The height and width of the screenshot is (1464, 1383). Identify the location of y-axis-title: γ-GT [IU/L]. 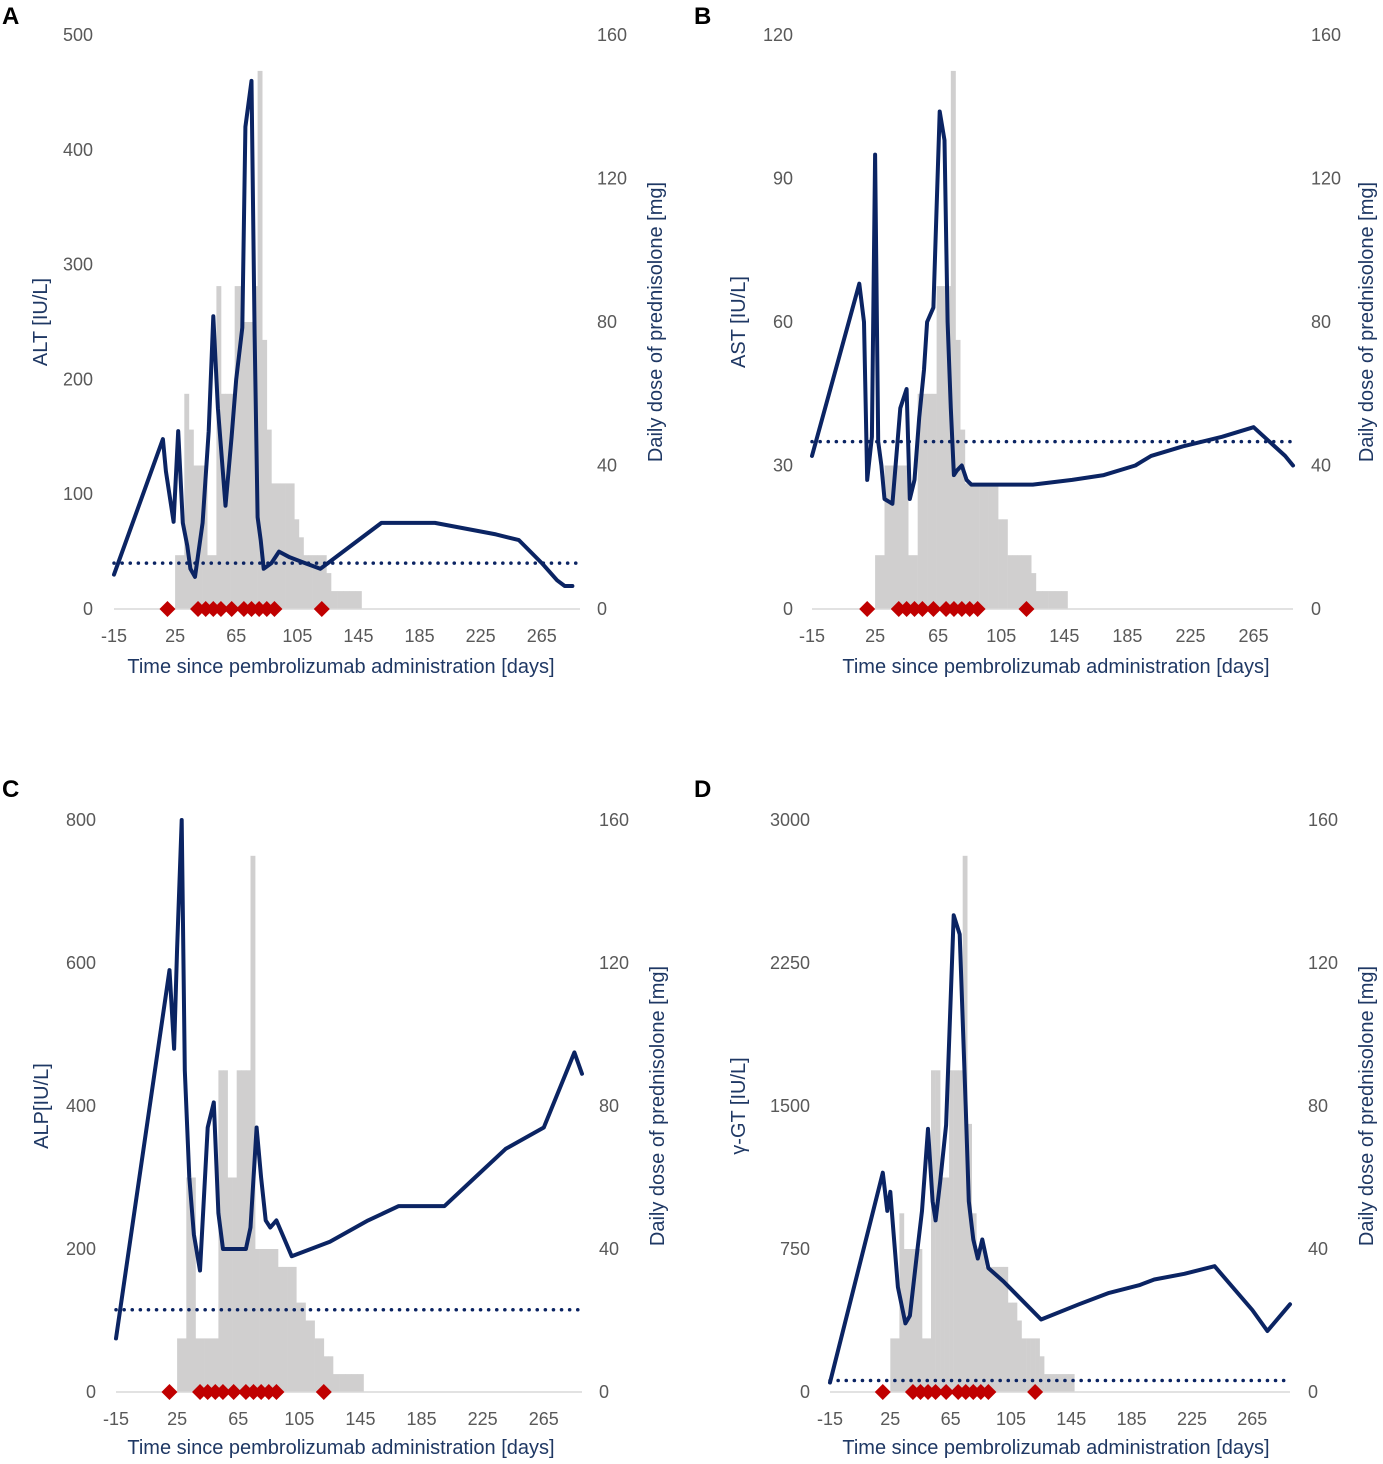
(739, 1105).